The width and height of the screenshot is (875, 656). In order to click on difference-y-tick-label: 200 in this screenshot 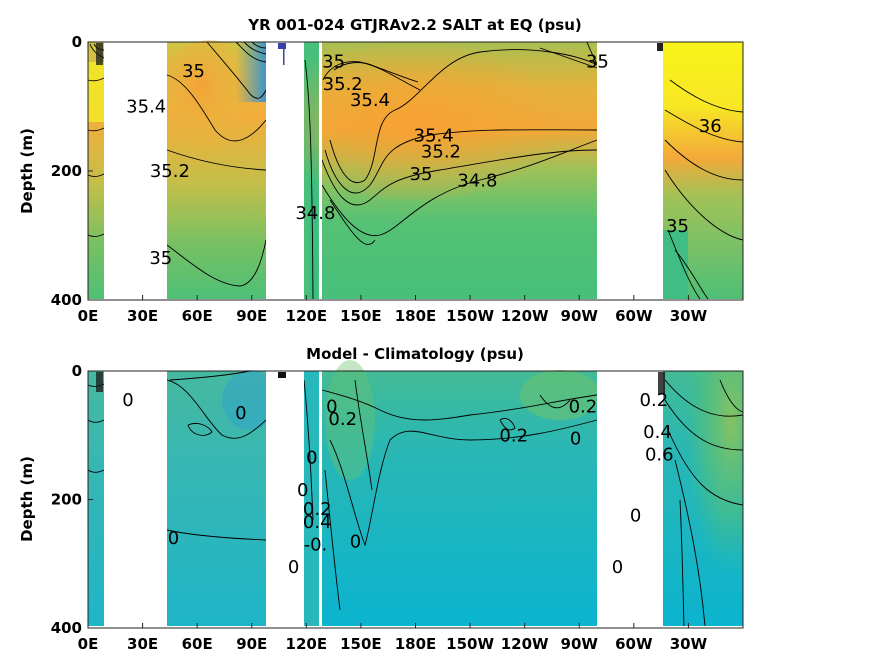, I will do `click(66, 500)`.